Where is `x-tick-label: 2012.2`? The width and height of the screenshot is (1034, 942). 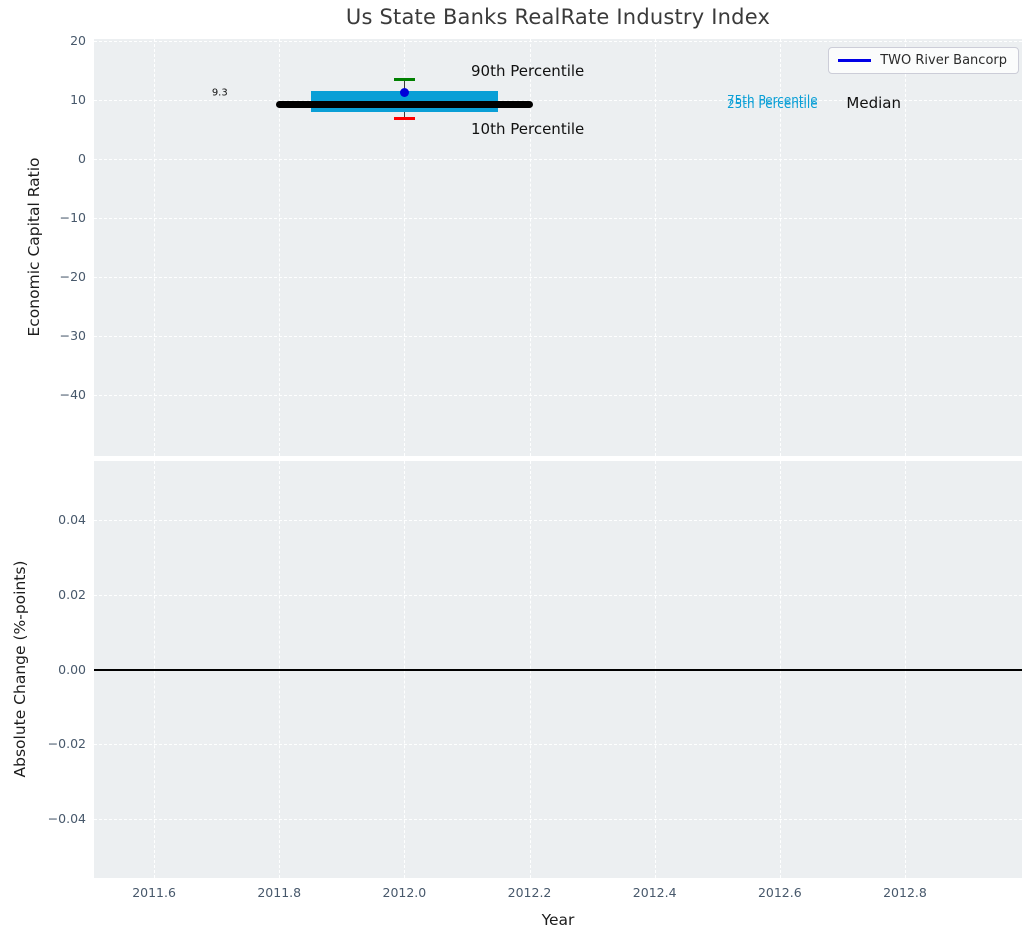
x-tick-label: 2012.2 is located at coordinates (529, 892).